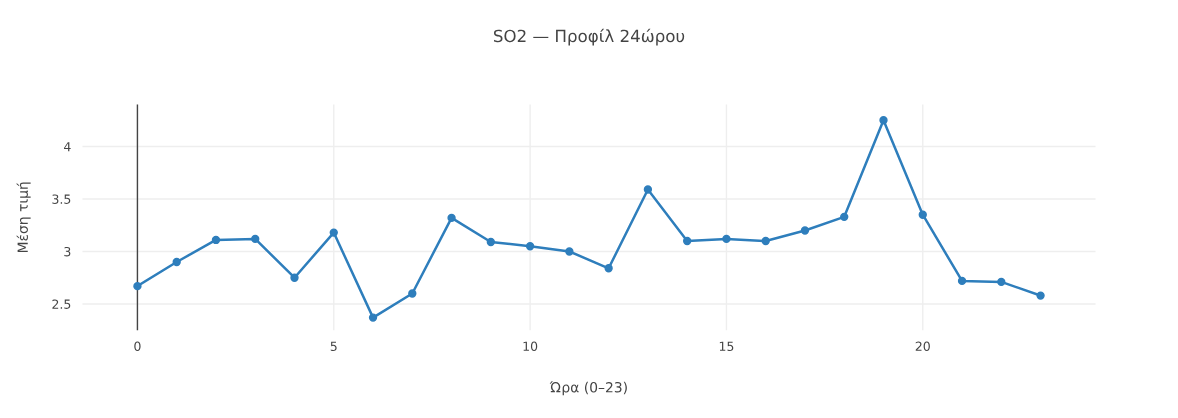  Describe the element at coordinates (589, 37) in the screenshot. I see `chart-title: SO2 — Προφίλ 24ώρου` at that location.